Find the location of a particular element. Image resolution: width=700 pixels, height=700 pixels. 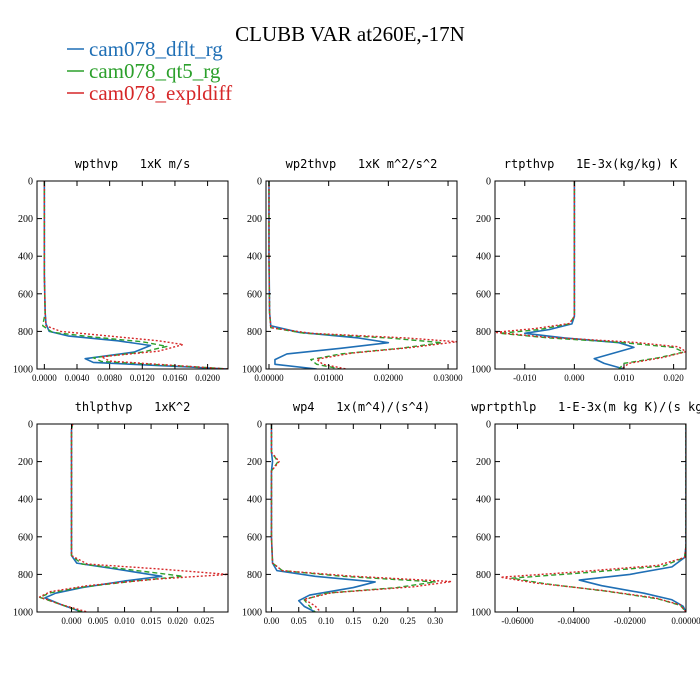

x-tick-label: 0.0000 is located at coordinates (44, 378).